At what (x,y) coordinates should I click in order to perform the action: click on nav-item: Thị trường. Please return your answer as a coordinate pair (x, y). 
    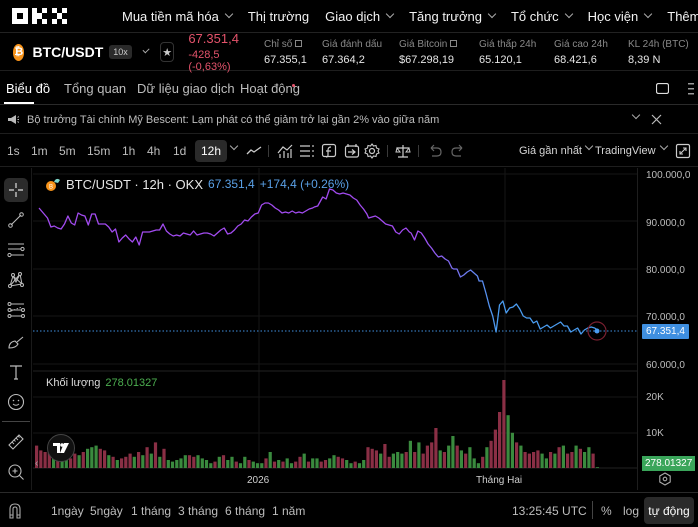
    Looking at the image, I should click on (278, 16).